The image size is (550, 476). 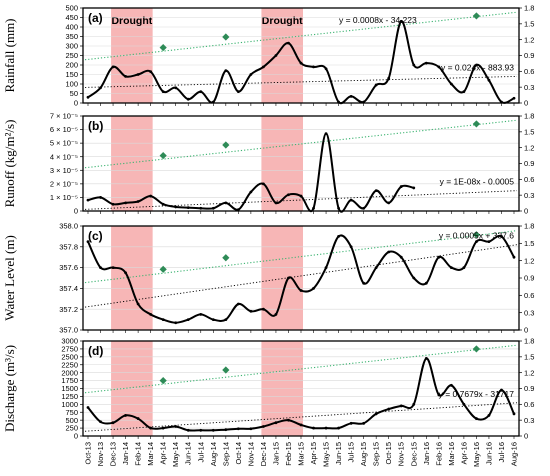 What do you see at coordinates (476, 236) in the screenshot?
I see `trend-equation: y = 0.0005x + 337.6` at bounding box center [476, 236].